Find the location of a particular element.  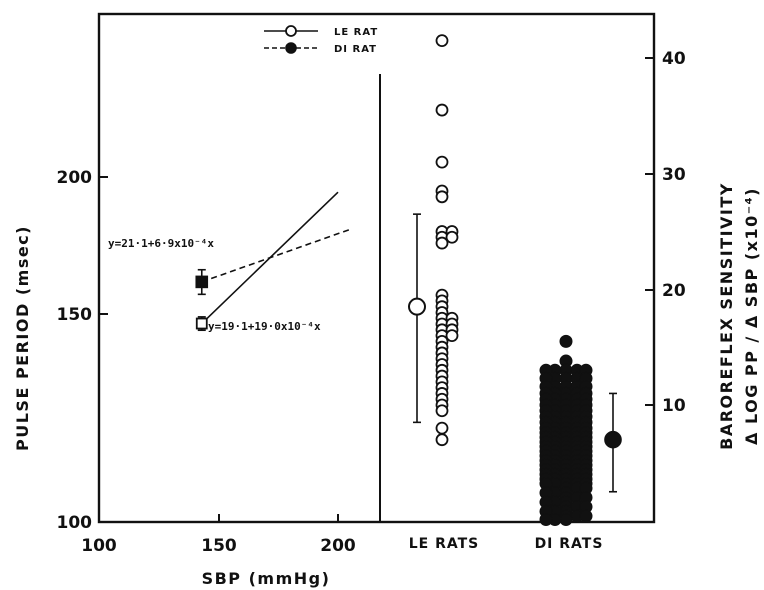

mean-point-di is located at coordinates (202, 282).